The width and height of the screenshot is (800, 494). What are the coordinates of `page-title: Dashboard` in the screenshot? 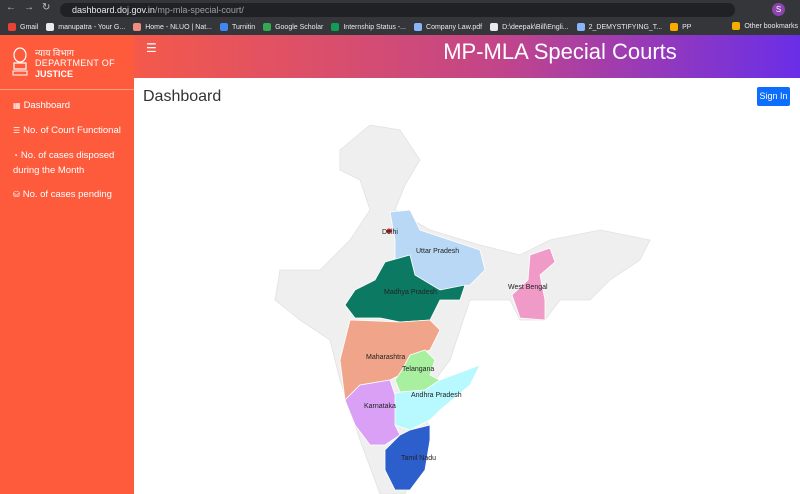 It's located at (182, 96).